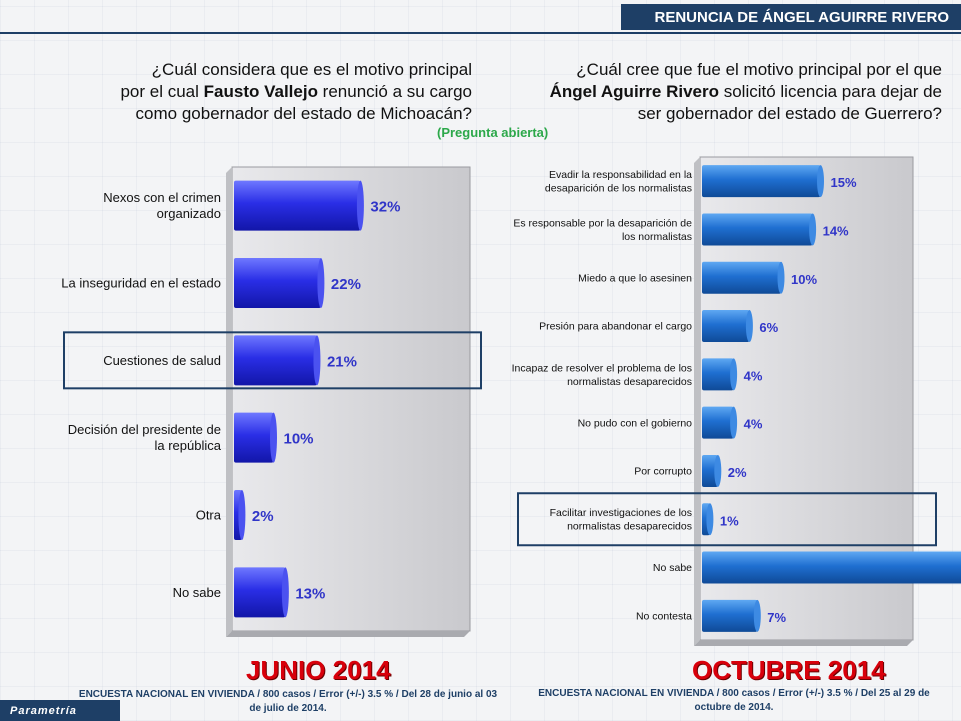 This screenshot has width=961, height=721. What do you see at coordinates (321, 283) in the screenshot?
I see `left-bar-la-inseguridad-en-el-estado-cap` at bounding box center [321, 283].